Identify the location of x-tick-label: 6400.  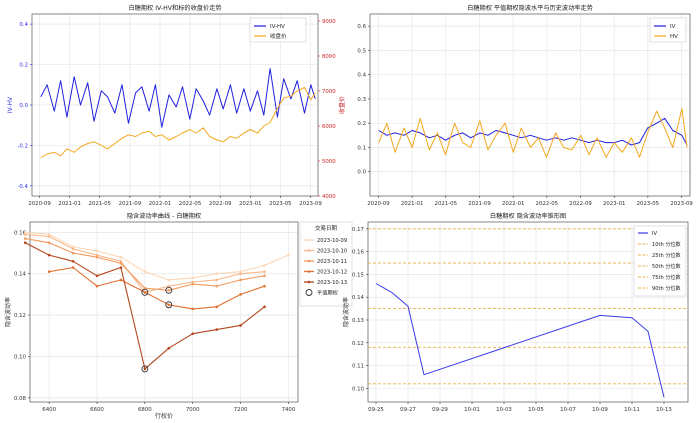
(49, 410).